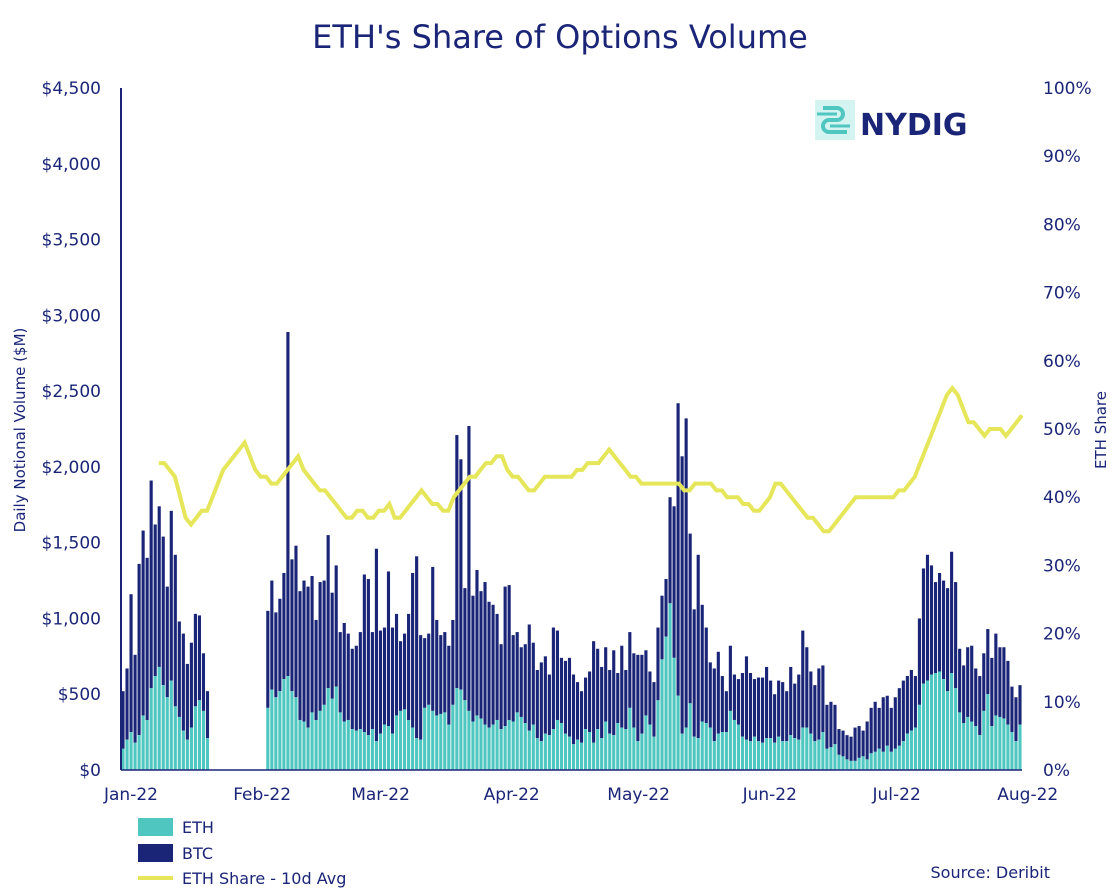 The image size is (1120, 895). What do you see at coordinates (1062, 498) in the screenshot?
I see `y2-tick-label: 40%` at bounding box center [1062, 498].